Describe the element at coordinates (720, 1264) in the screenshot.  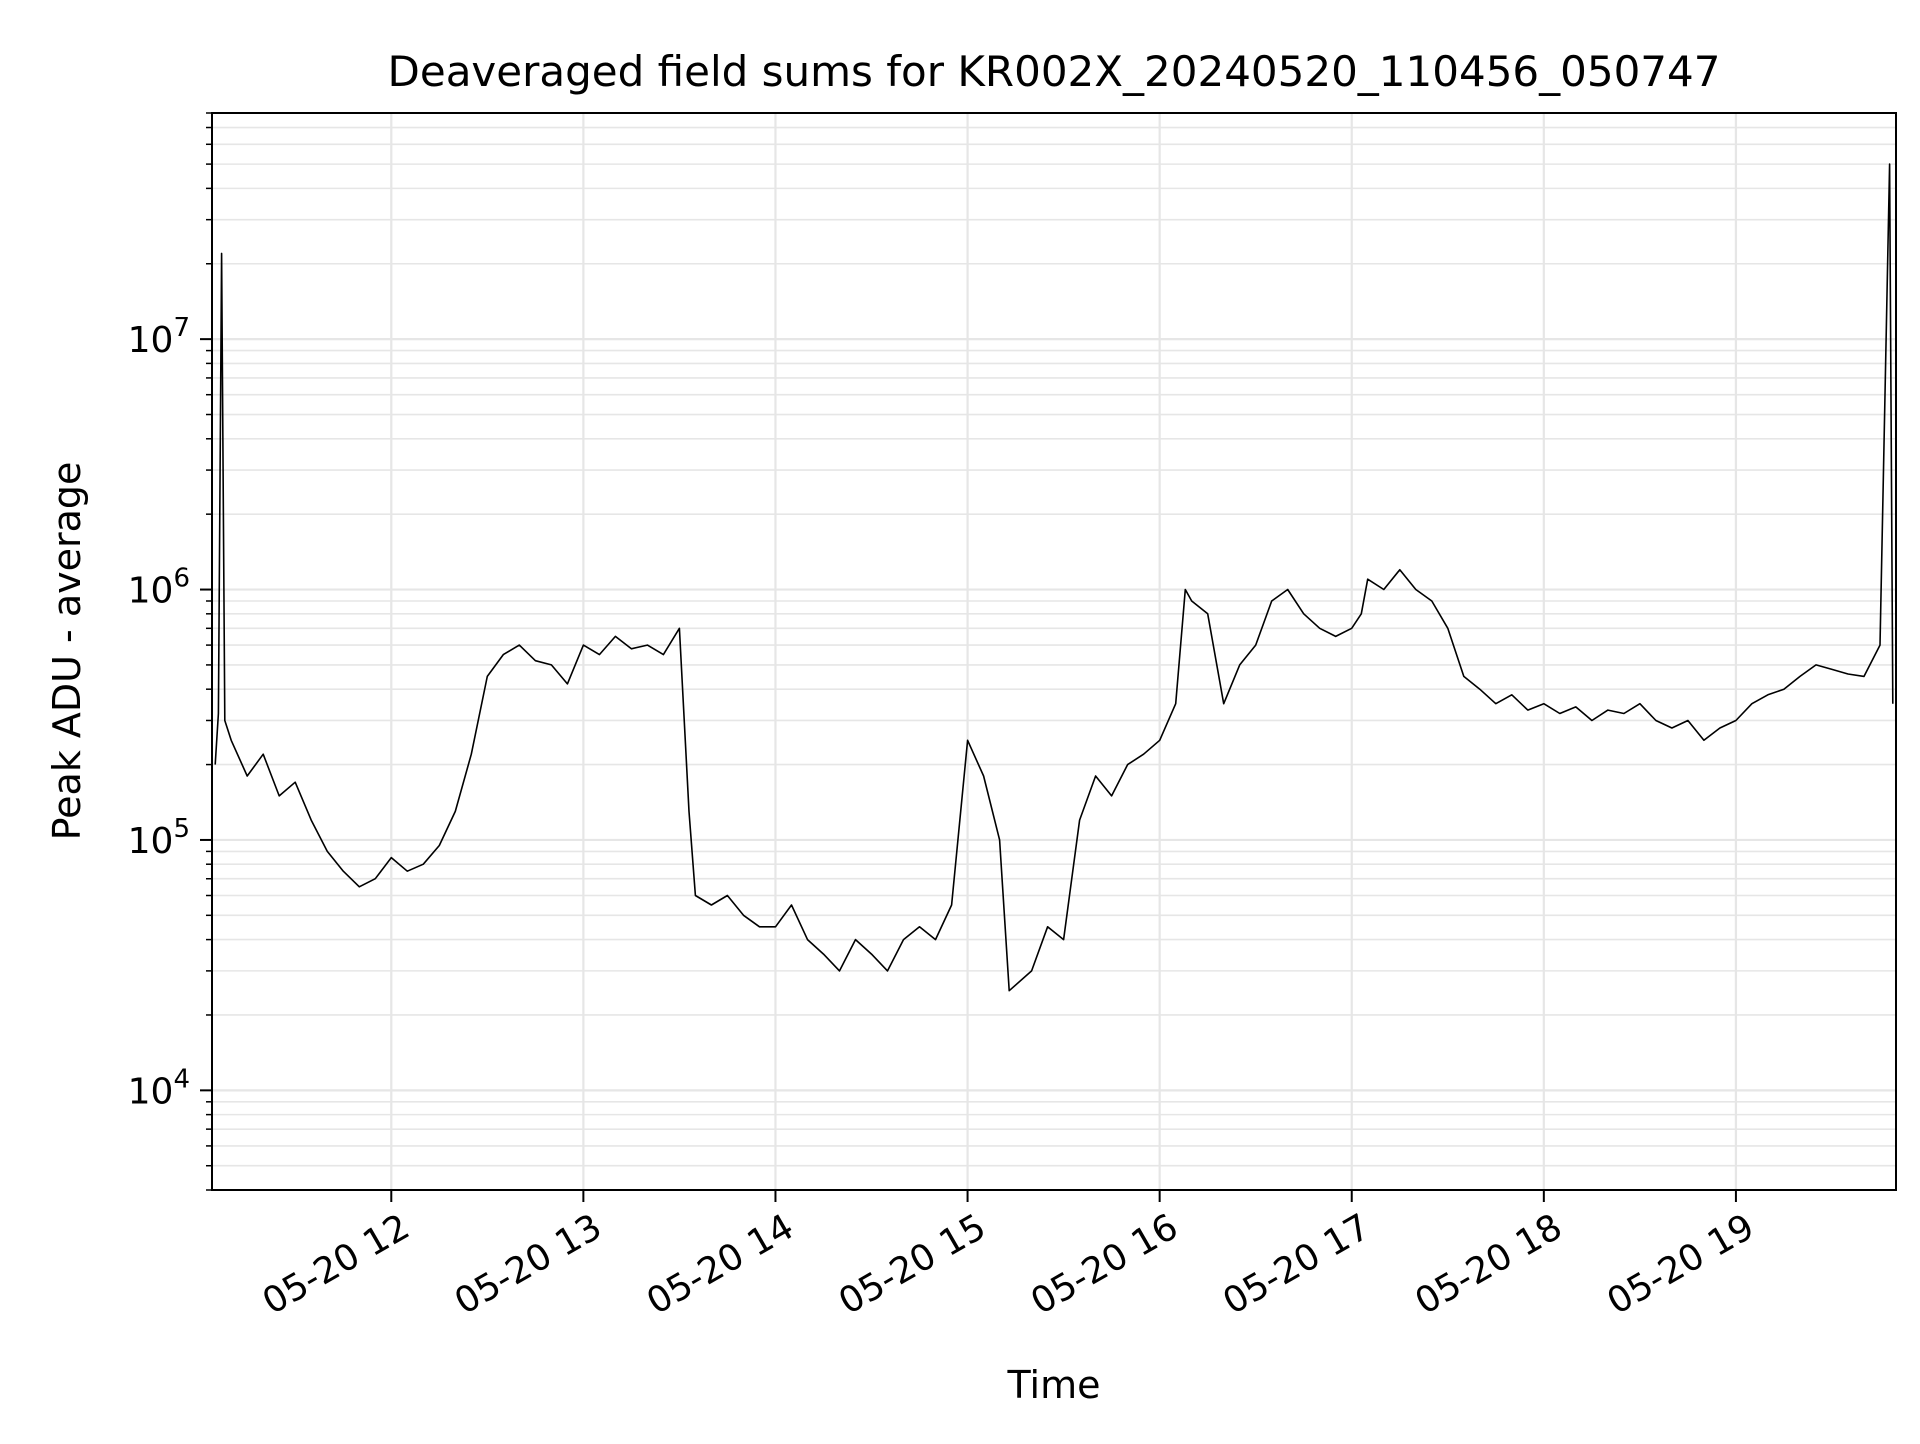
I see `x-tick-label: 05-20 14` at that location.